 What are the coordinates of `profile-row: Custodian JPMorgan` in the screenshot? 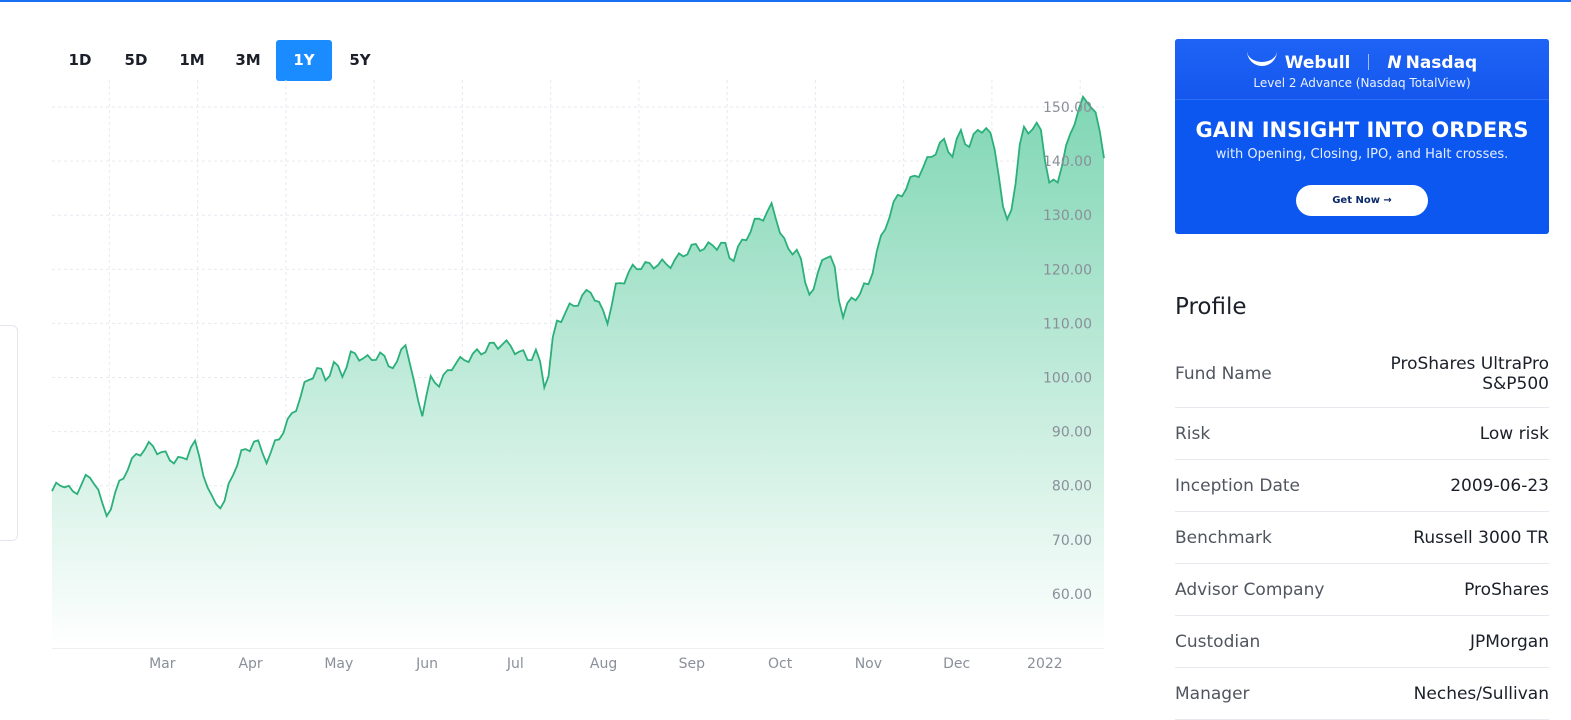 It's located at (1362, 642).